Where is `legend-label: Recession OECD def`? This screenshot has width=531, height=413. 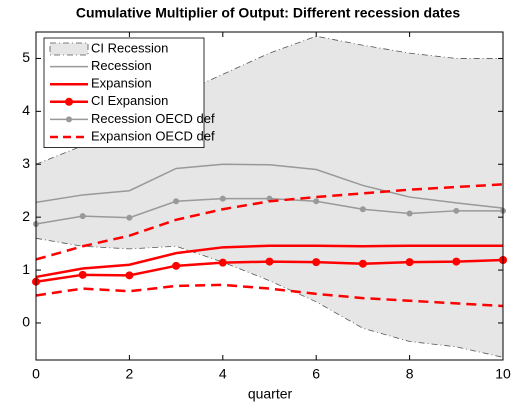
legend-label: Recession OECD def is located at coordinates (153, 118).